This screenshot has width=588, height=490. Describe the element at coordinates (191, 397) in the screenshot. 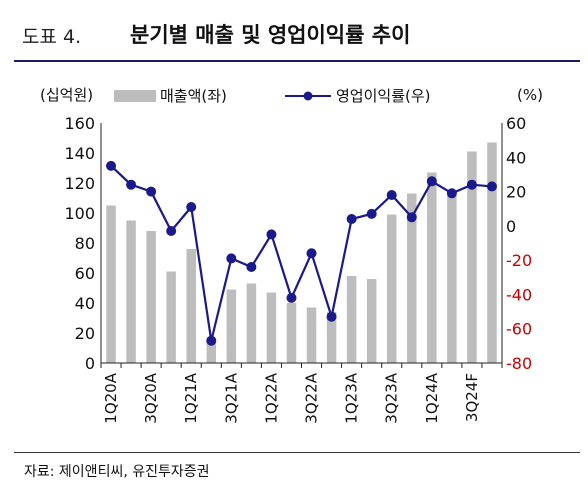

I see `x-tick-label: 1Q21A` at that location.